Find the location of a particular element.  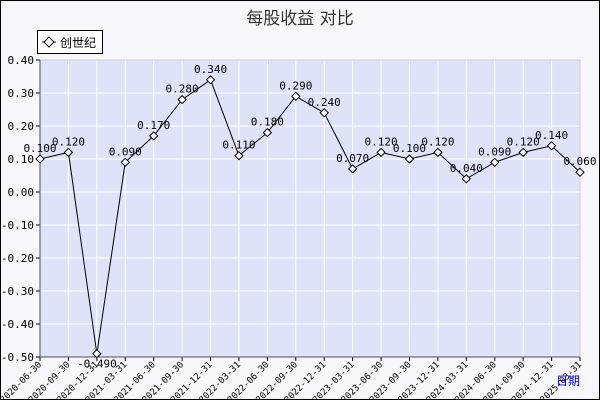

y-tick-label: 0.10 is located at coordinates (21, 159).